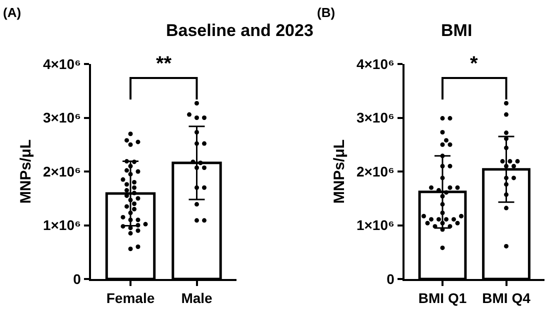 The width and height of the screenshot is (550, 309). Describe the element at coordinates (474, 64) in the screenshot. I see `annotation: *` at that location.